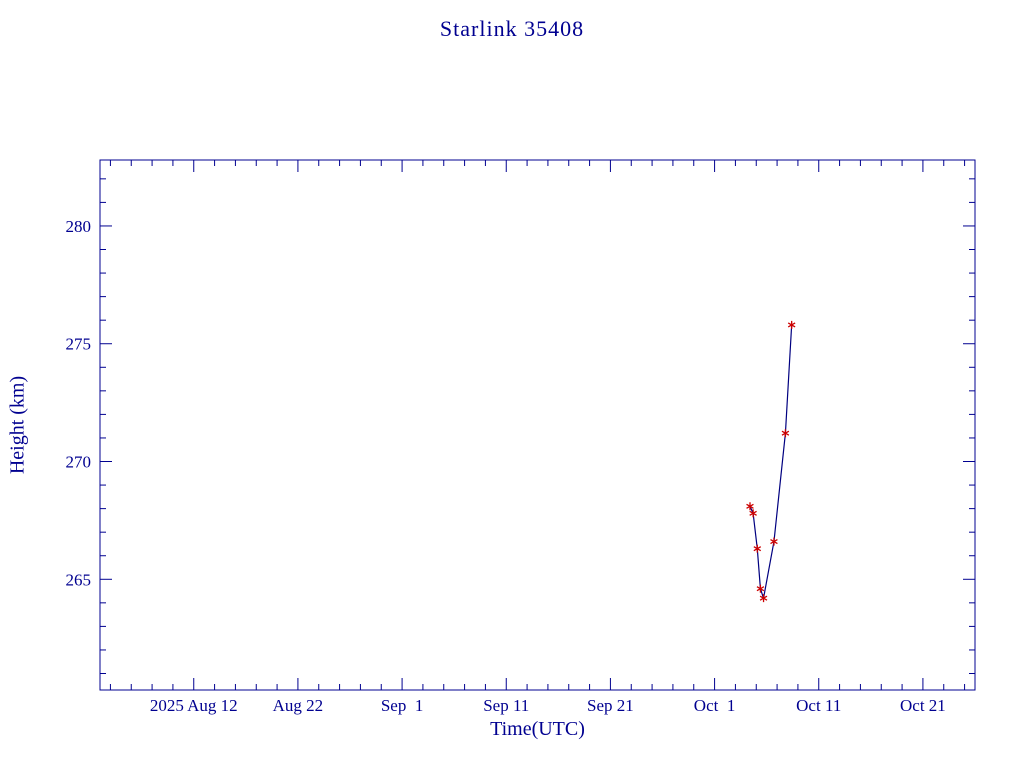  I want to click on y-axis-label: Height (km), so click(17, 425).